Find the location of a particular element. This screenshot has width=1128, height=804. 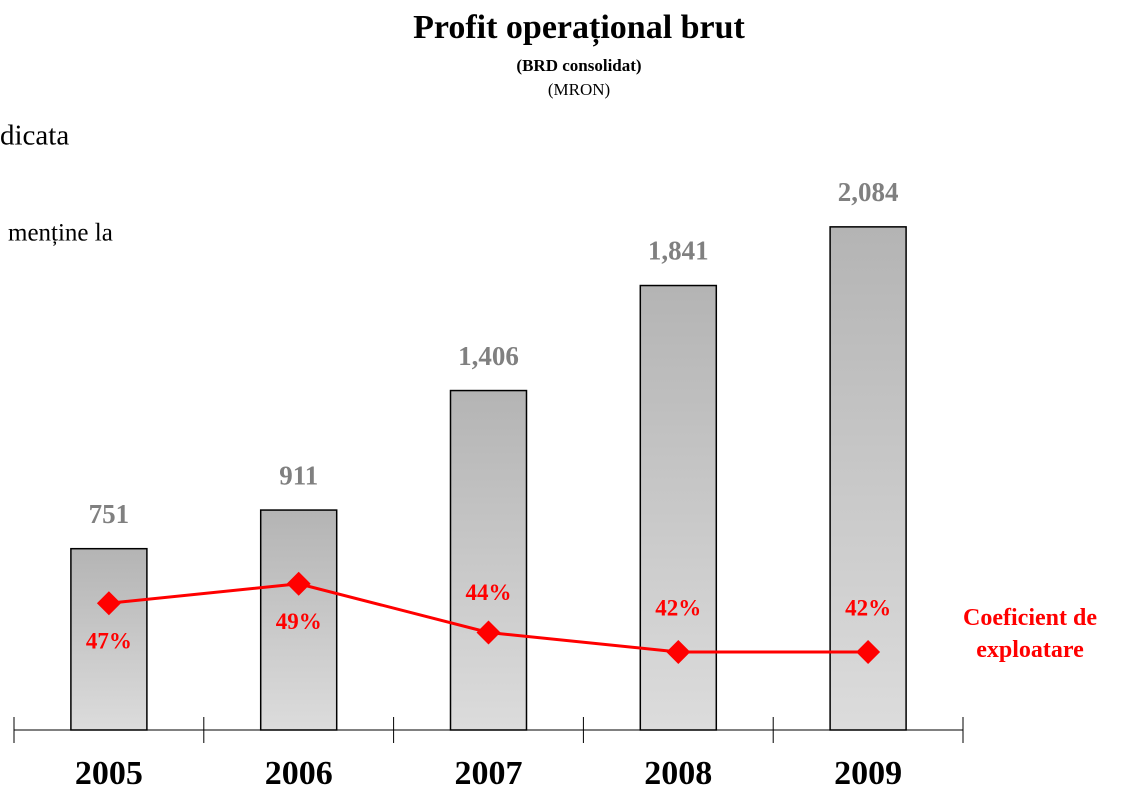

unit-label: (MRON) is located at coordinates (579, 89).